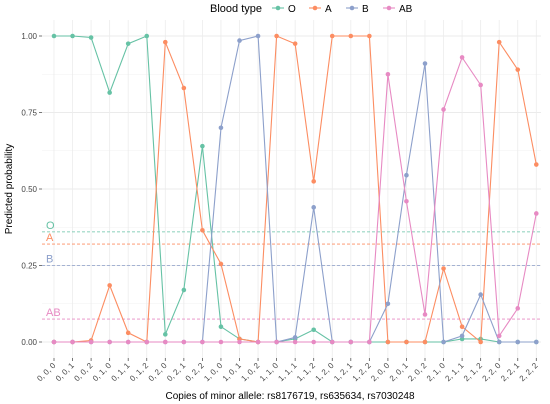 The width and height of the screenshot is (550, 404). I want to click on x-tick-label: 2, 0, 2, so click(417, 372).